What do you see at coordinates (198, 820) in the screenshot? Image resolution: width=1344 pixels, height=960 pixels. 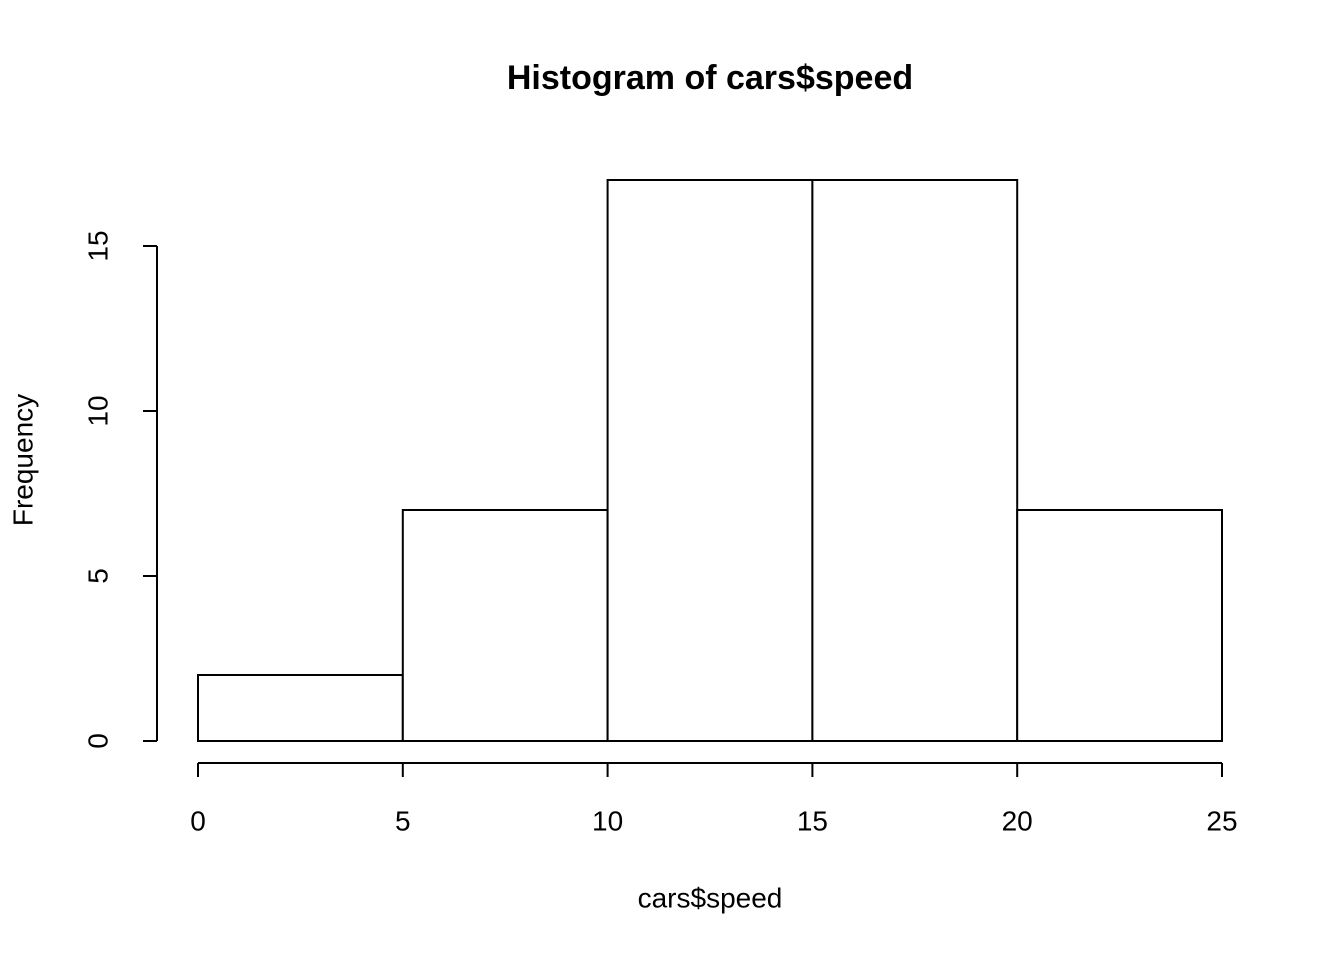 I see `x-tick-label: 0` at bounding box center [198, 820].